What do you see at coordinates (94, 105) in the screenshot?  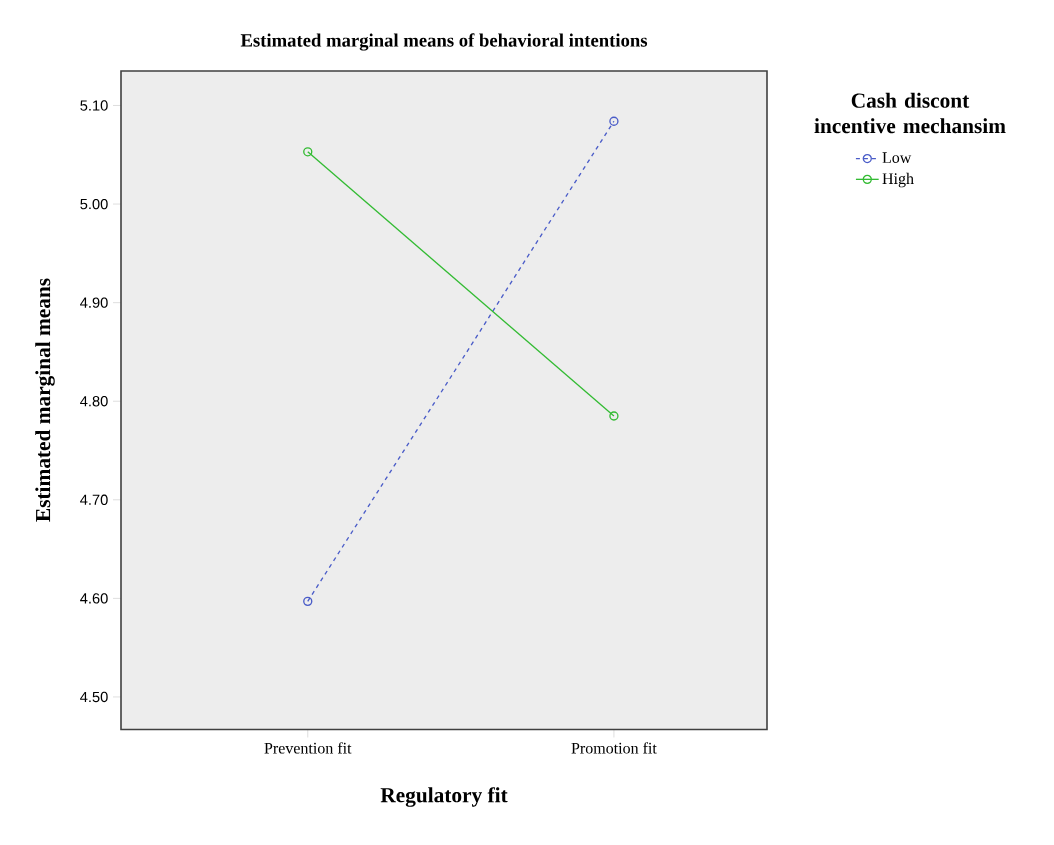 I see `y-tick-label: 5.10` at bounding box center [94, 105].